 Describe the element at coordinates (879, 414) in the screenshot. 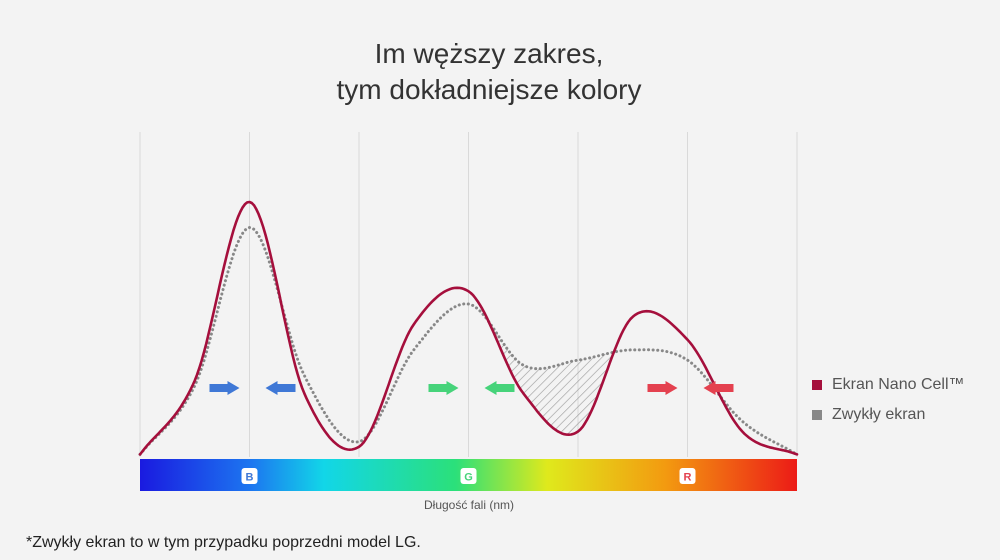

I see `legend-label-regular-screen: Zwykły ekran` at that location.